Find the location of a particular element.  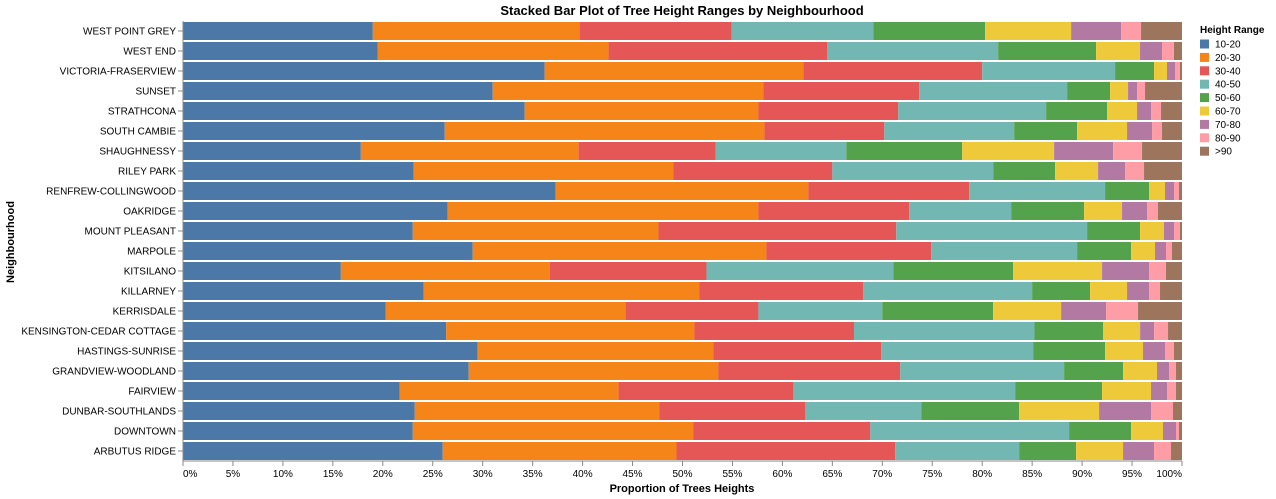

x-tick-label: 20% is located at coordinates (383, 474).